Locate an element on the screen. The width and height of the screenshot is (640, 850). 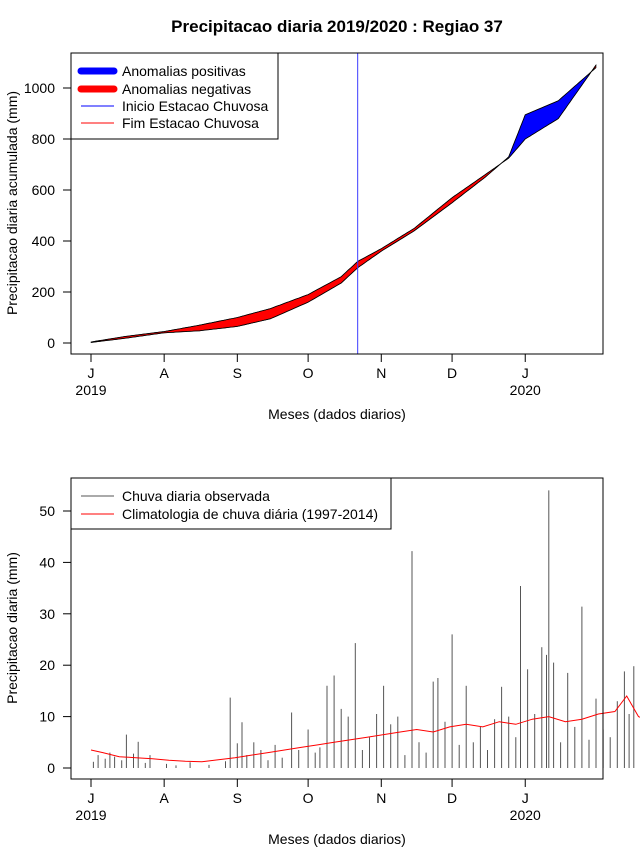
bottom-y-tick-label: 0 is located at coordinates (51, 768).